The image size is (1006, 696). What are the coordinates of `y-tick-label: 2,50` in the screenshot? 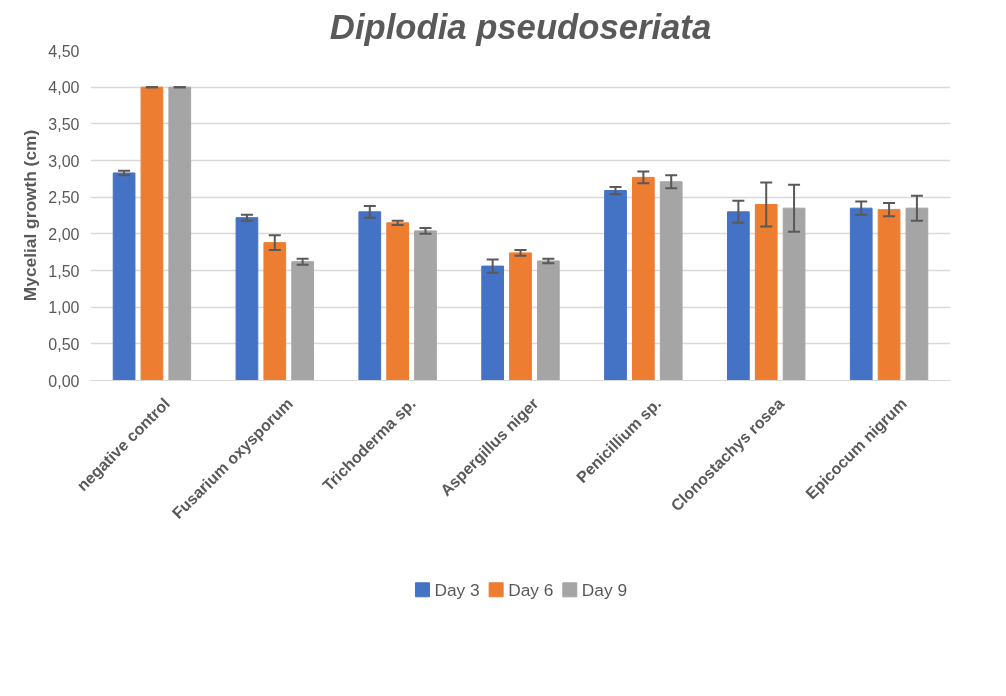 It's located at (64, 198).